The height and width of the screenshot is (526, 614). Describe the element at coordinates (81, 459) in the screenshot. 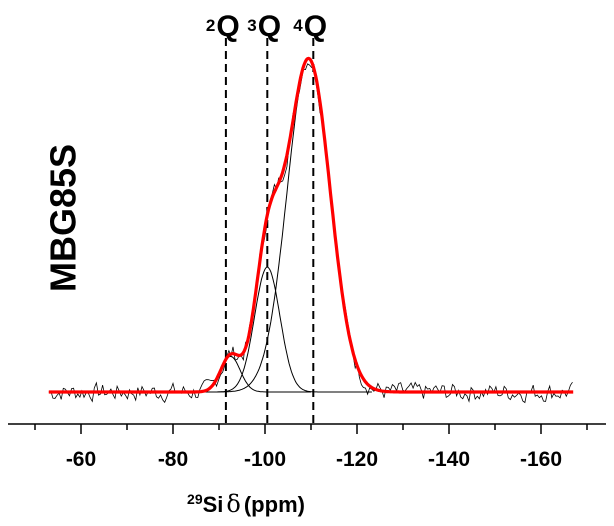

I see `x-tick-label: -60` at that location.